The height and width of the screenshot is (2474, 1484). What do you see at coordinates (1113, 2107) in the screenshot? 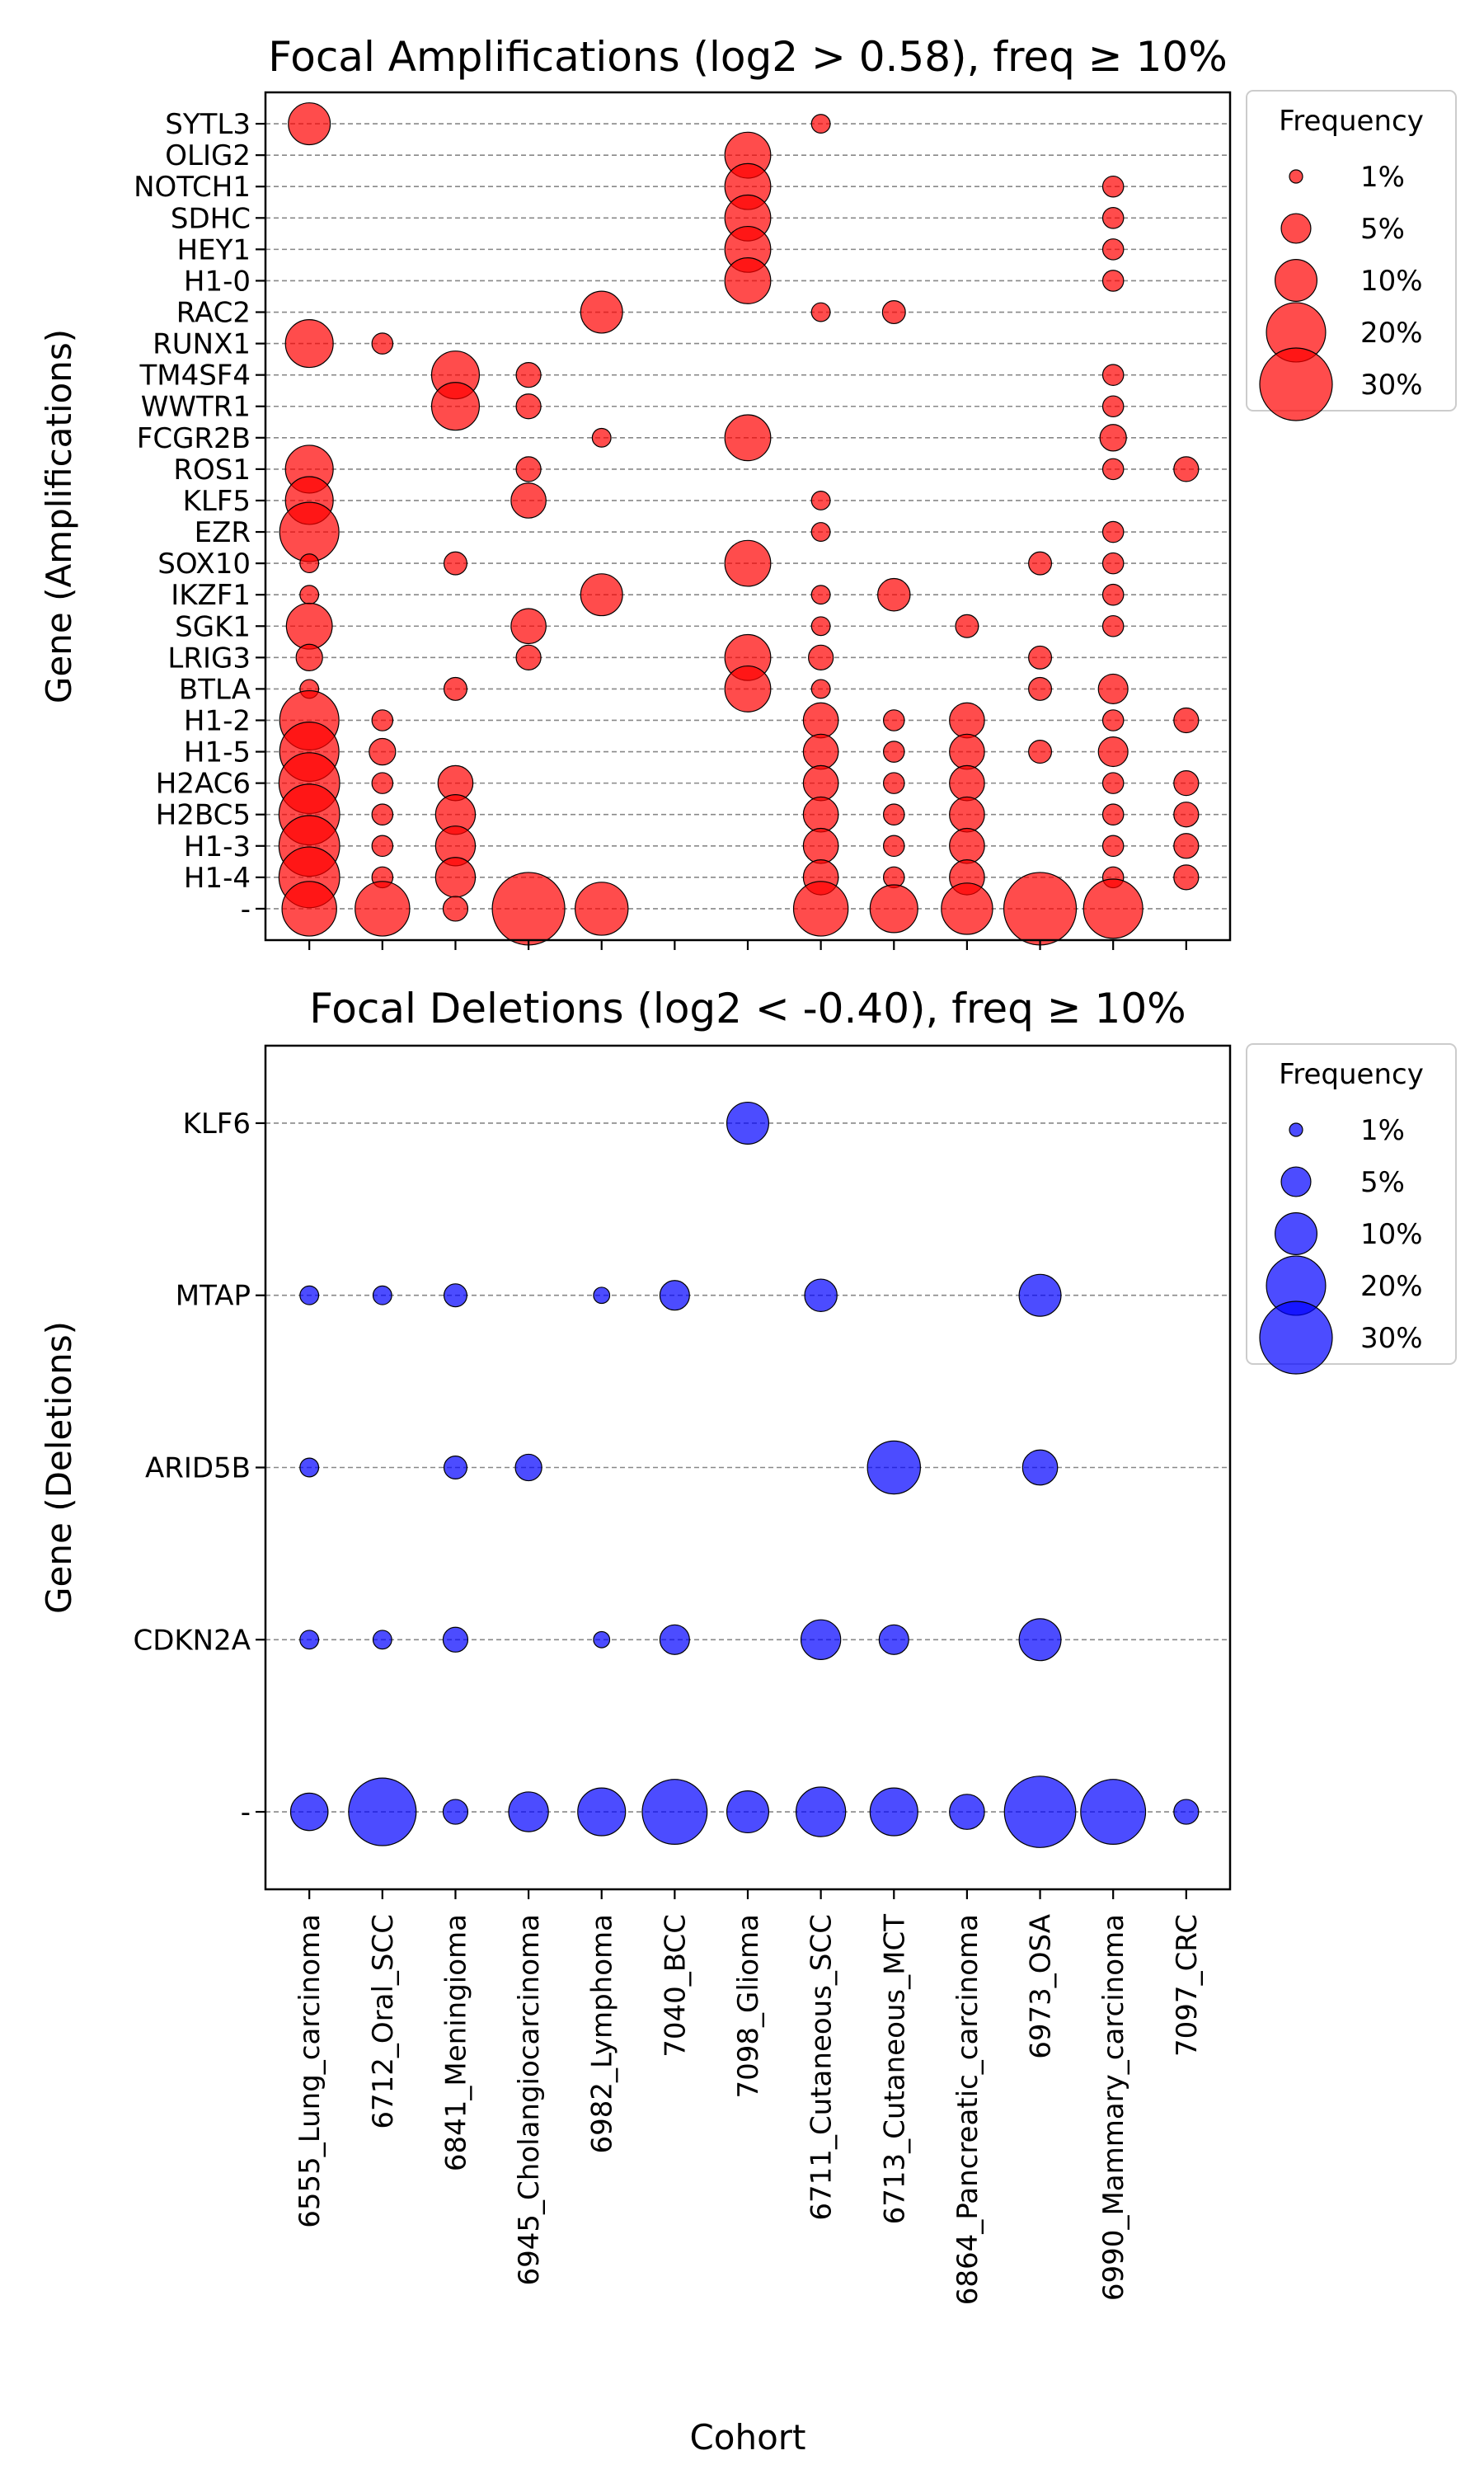
I see `x-tick-label: 6990_Mammary_carcinoma` at bounding box center [1113, 2107].